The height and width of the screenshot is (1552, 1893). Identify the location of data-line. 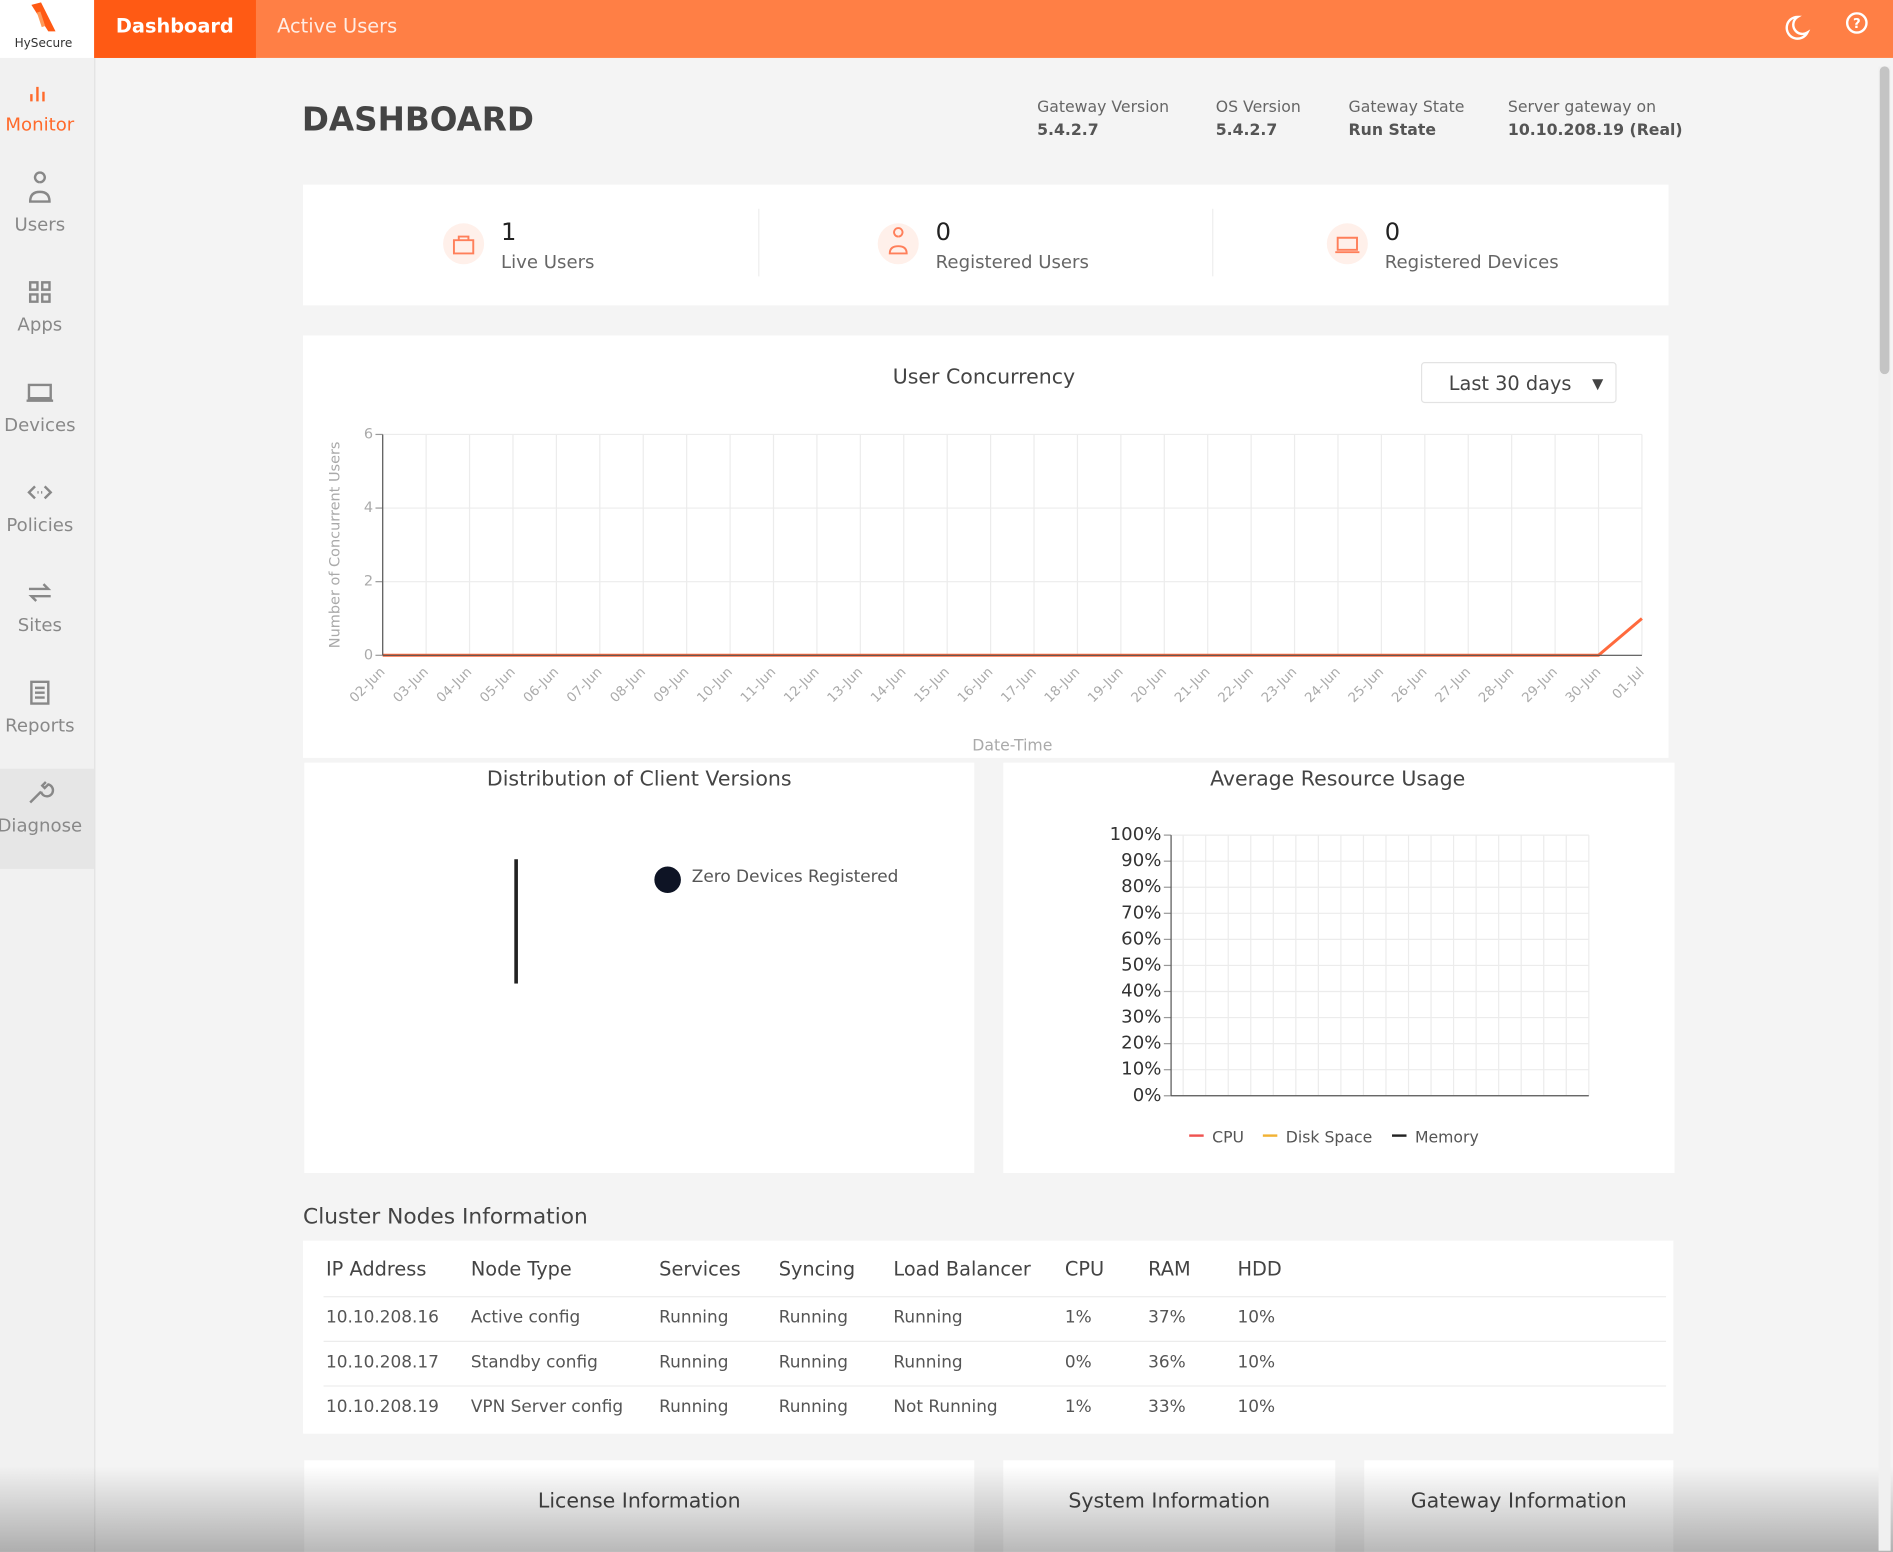
(1012, 637).